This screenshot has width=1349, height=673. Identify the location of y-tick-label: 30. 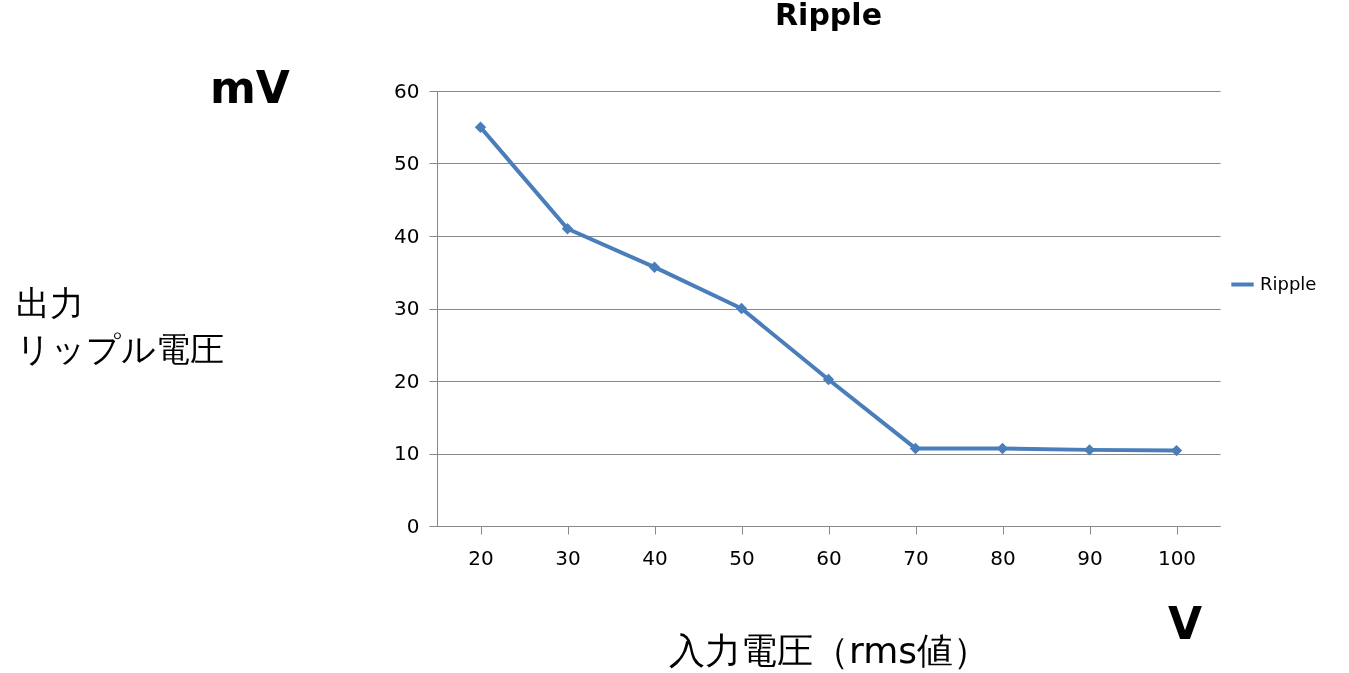
(407, 308).